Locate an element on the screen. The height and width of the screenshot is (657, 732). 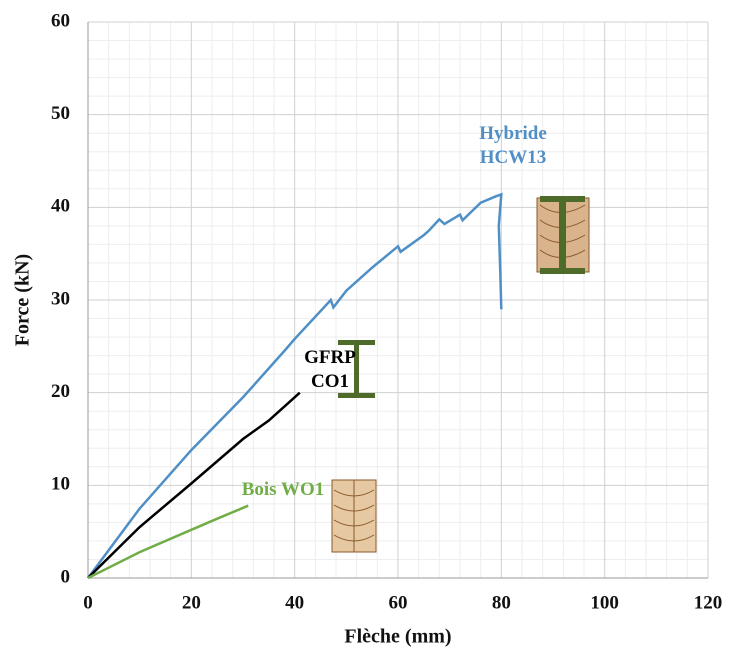
x-tick-label: 80 is located at coordinates (501, 602).